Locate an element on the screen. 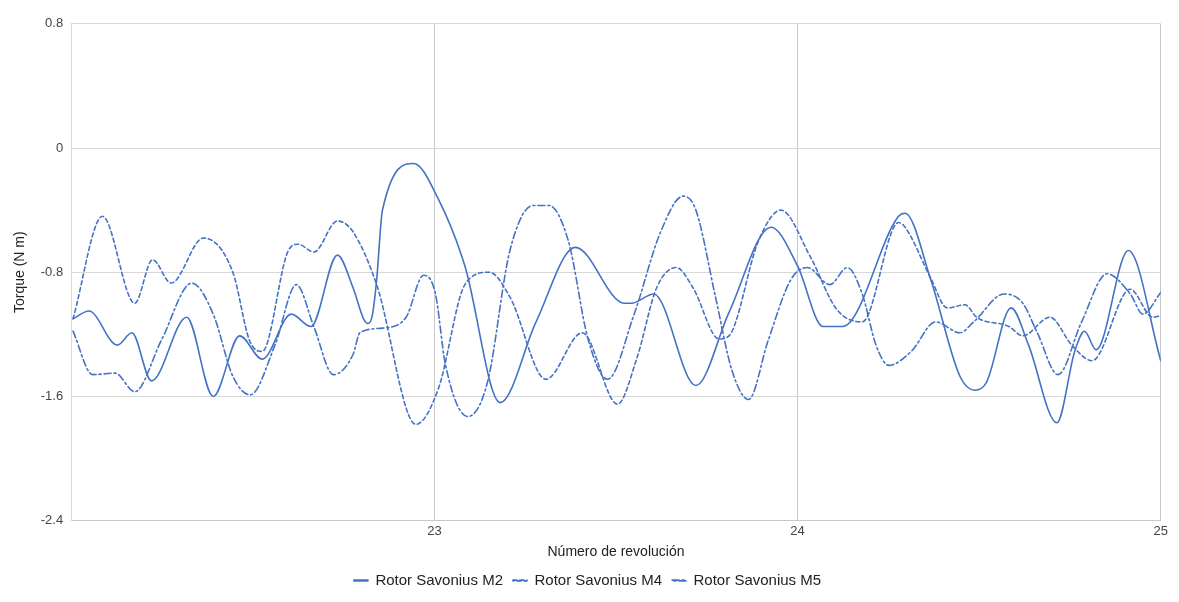 Image resolution: width=1179 pixels, height=602 pixels. legend-label: Rotor Savonius M5 is located at coordinates (757, 579).